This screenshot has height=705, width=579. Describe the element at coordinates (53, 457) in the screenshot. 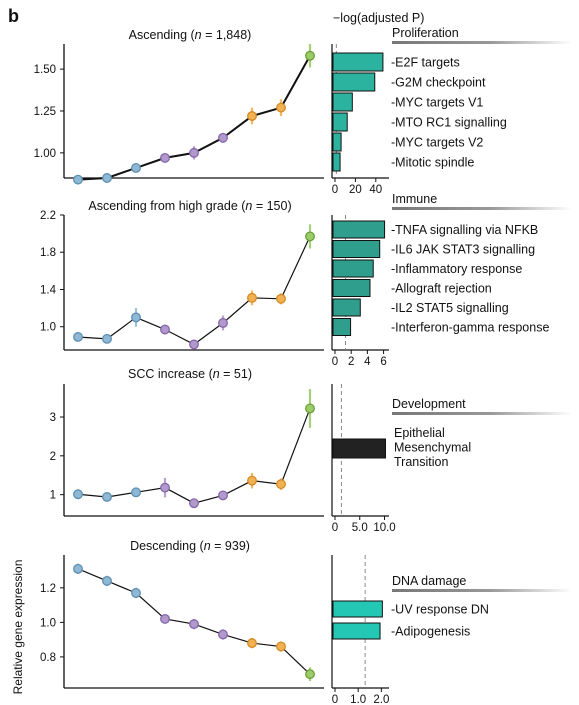

I see `y-tick-label: 2` at that location.